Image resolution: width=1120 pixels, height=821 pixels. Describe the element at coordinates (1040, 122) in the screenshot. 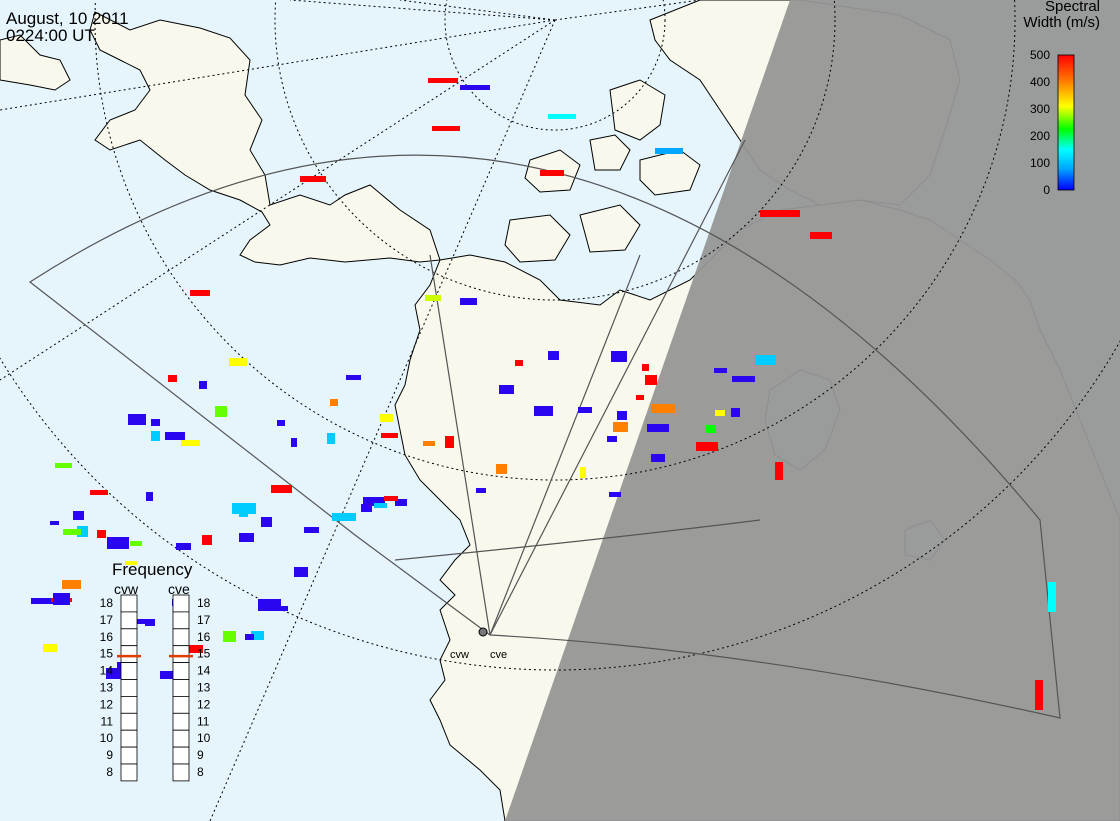

I see `colorbar-ticks: 500 400 300 200 100 0` at that location.